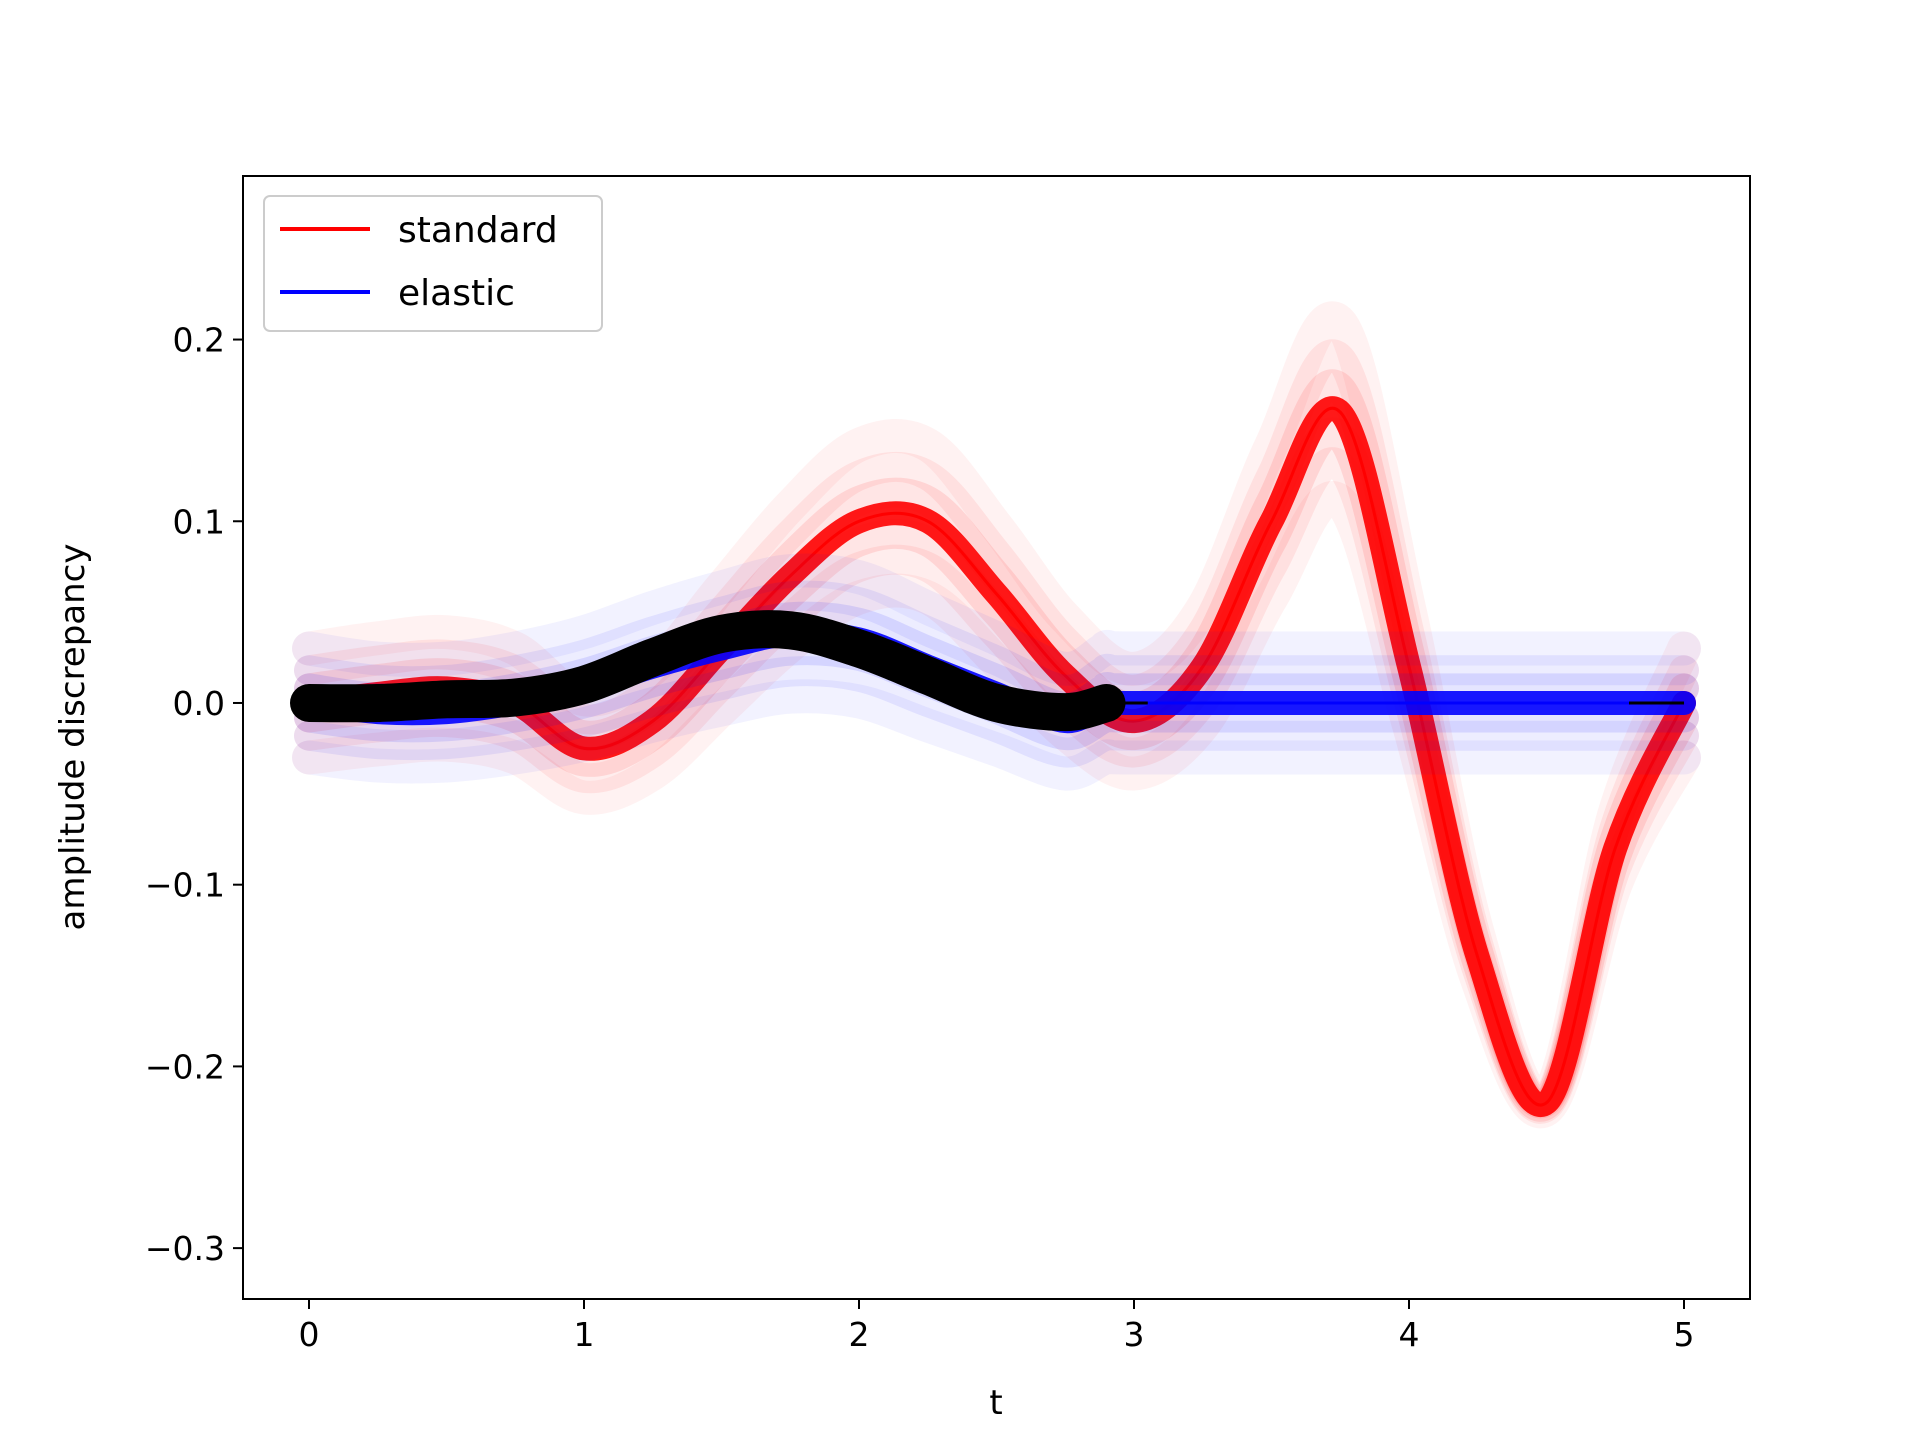 This screenshot has width=1920, height=1440. What do you see at coordinates (185, 885) in the screenshot?
I see `y-tick-label-3: −0.1` at bounding box center [185, 885].